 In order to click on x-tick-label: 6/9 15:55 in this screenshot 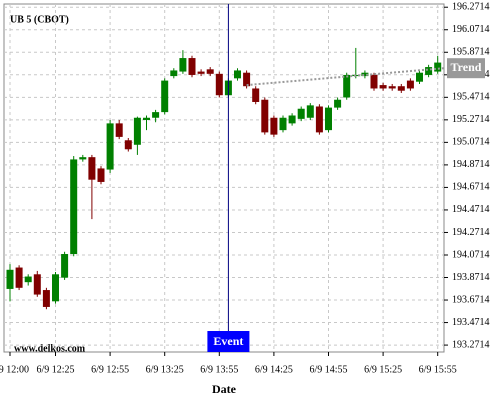, I will do `click(438, 369)`.